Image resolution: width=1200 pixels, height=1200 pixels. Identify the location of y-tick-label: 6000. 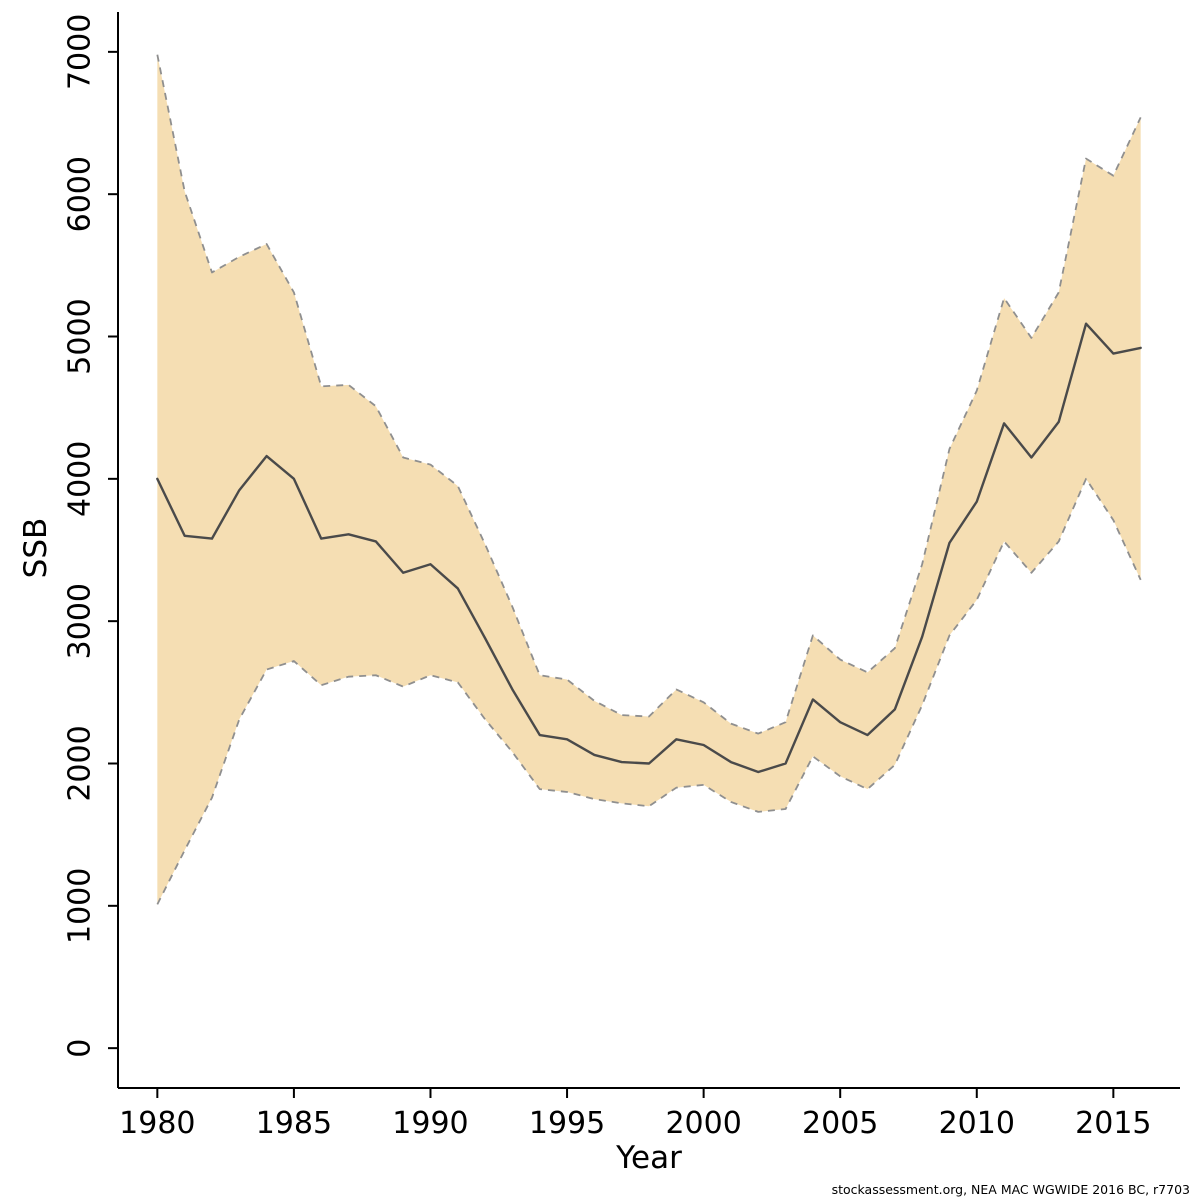
(80, 194).